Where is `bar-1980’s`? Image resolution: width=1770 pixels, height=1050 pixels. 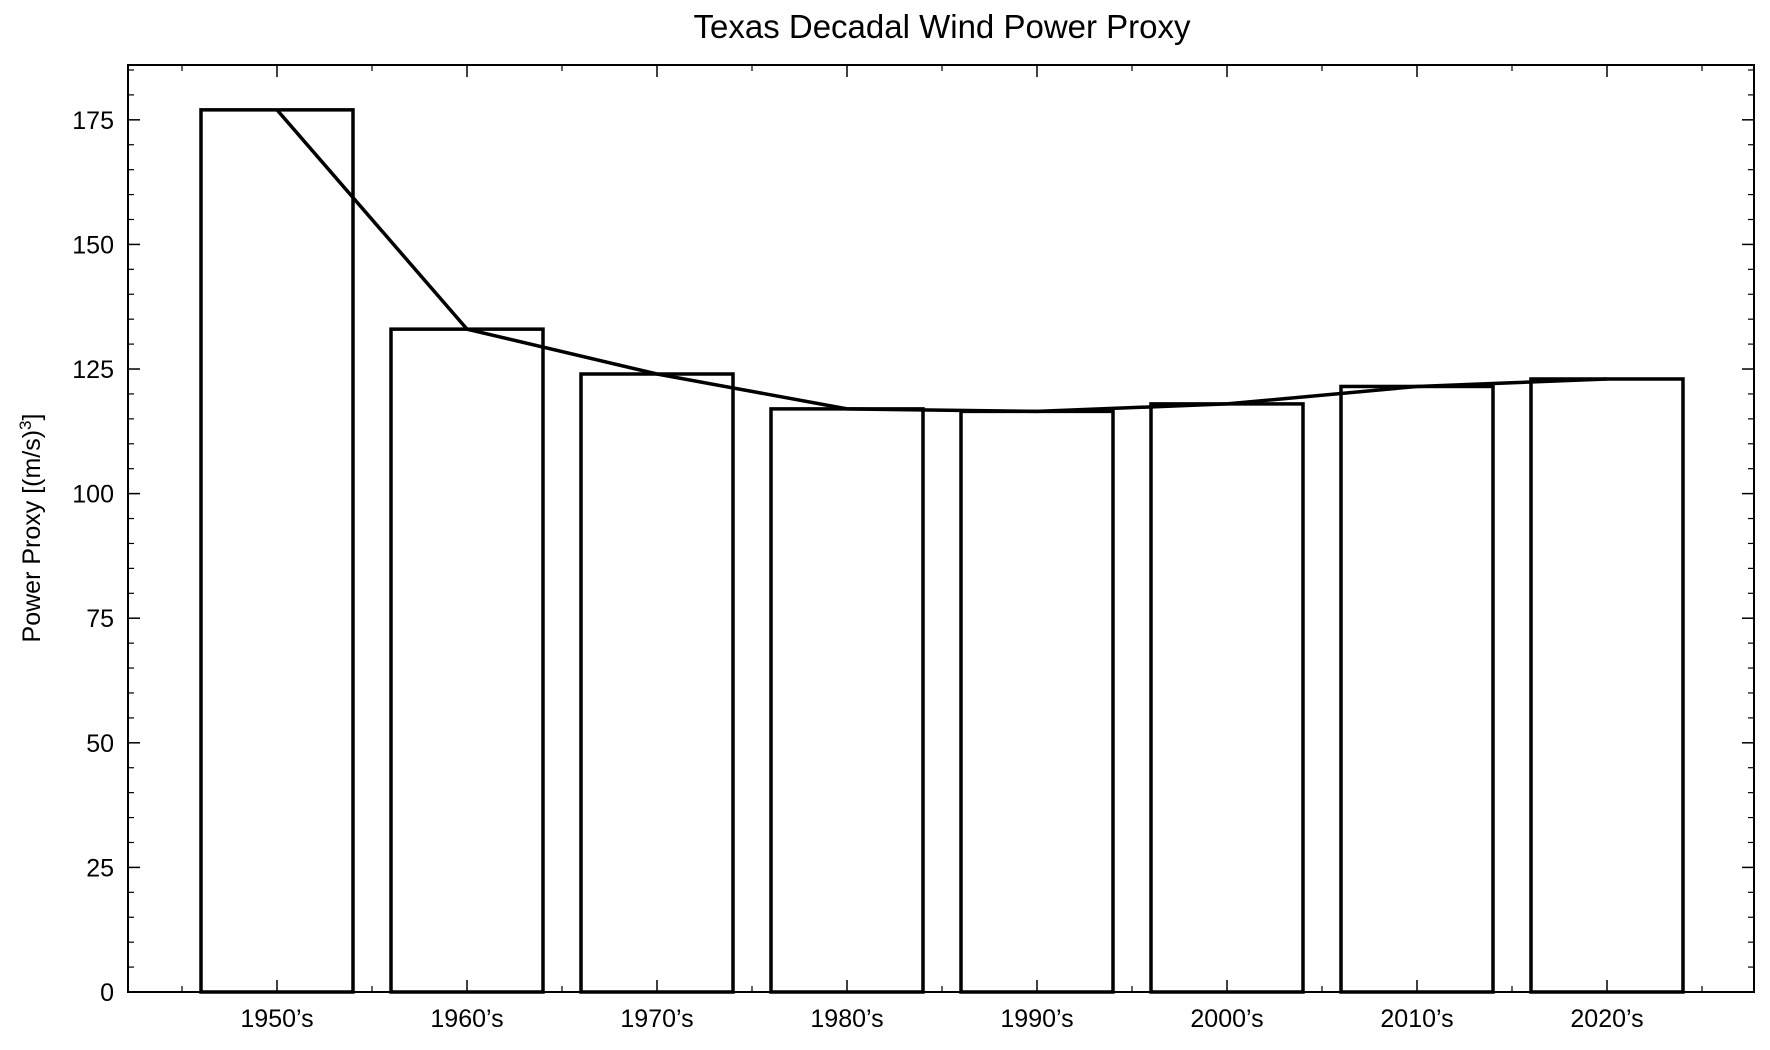
bar-1980’s is located at coordinates (847, 700).